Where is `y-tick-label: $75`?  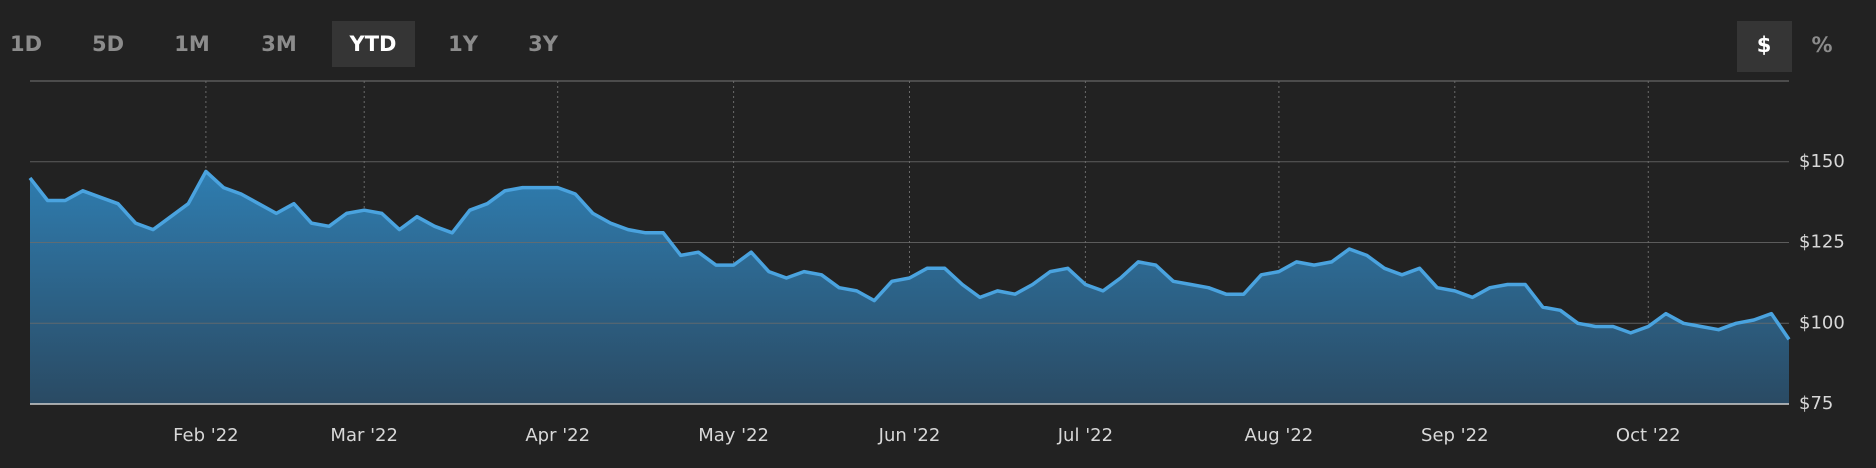
y-tick-label: $75 is located at coordinates (1816, 403).